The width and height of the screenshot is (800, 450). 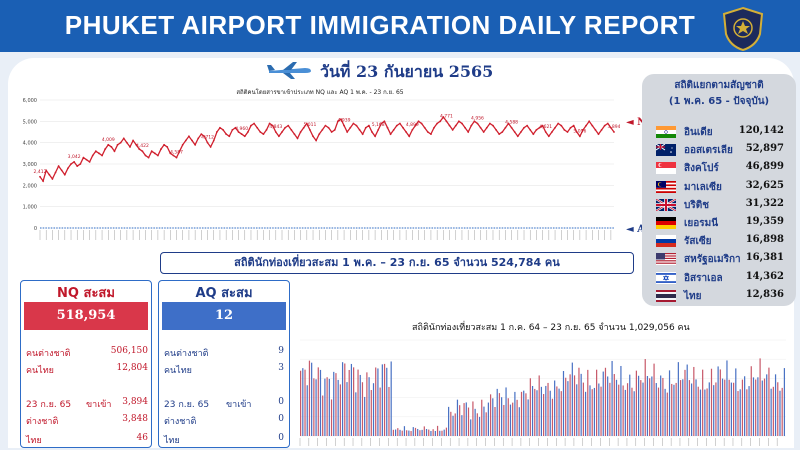 I want to click on aq-box-title: AQ สะสม, so click(x=224, y=293).